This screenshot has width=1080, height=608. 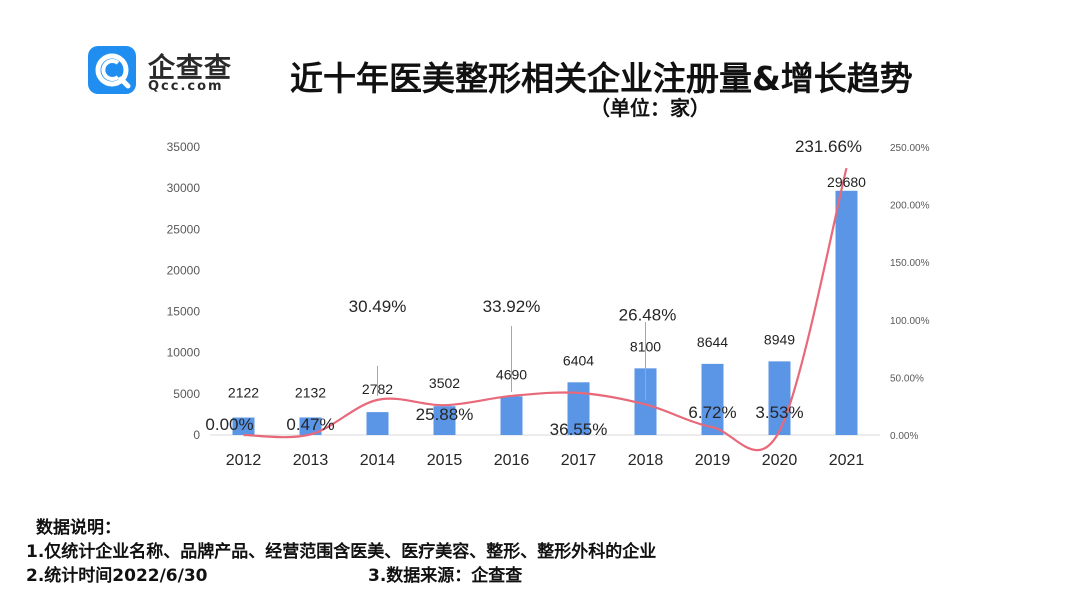 I want to click on notes-heading: 数据说明：, so click(x=78, y=528).